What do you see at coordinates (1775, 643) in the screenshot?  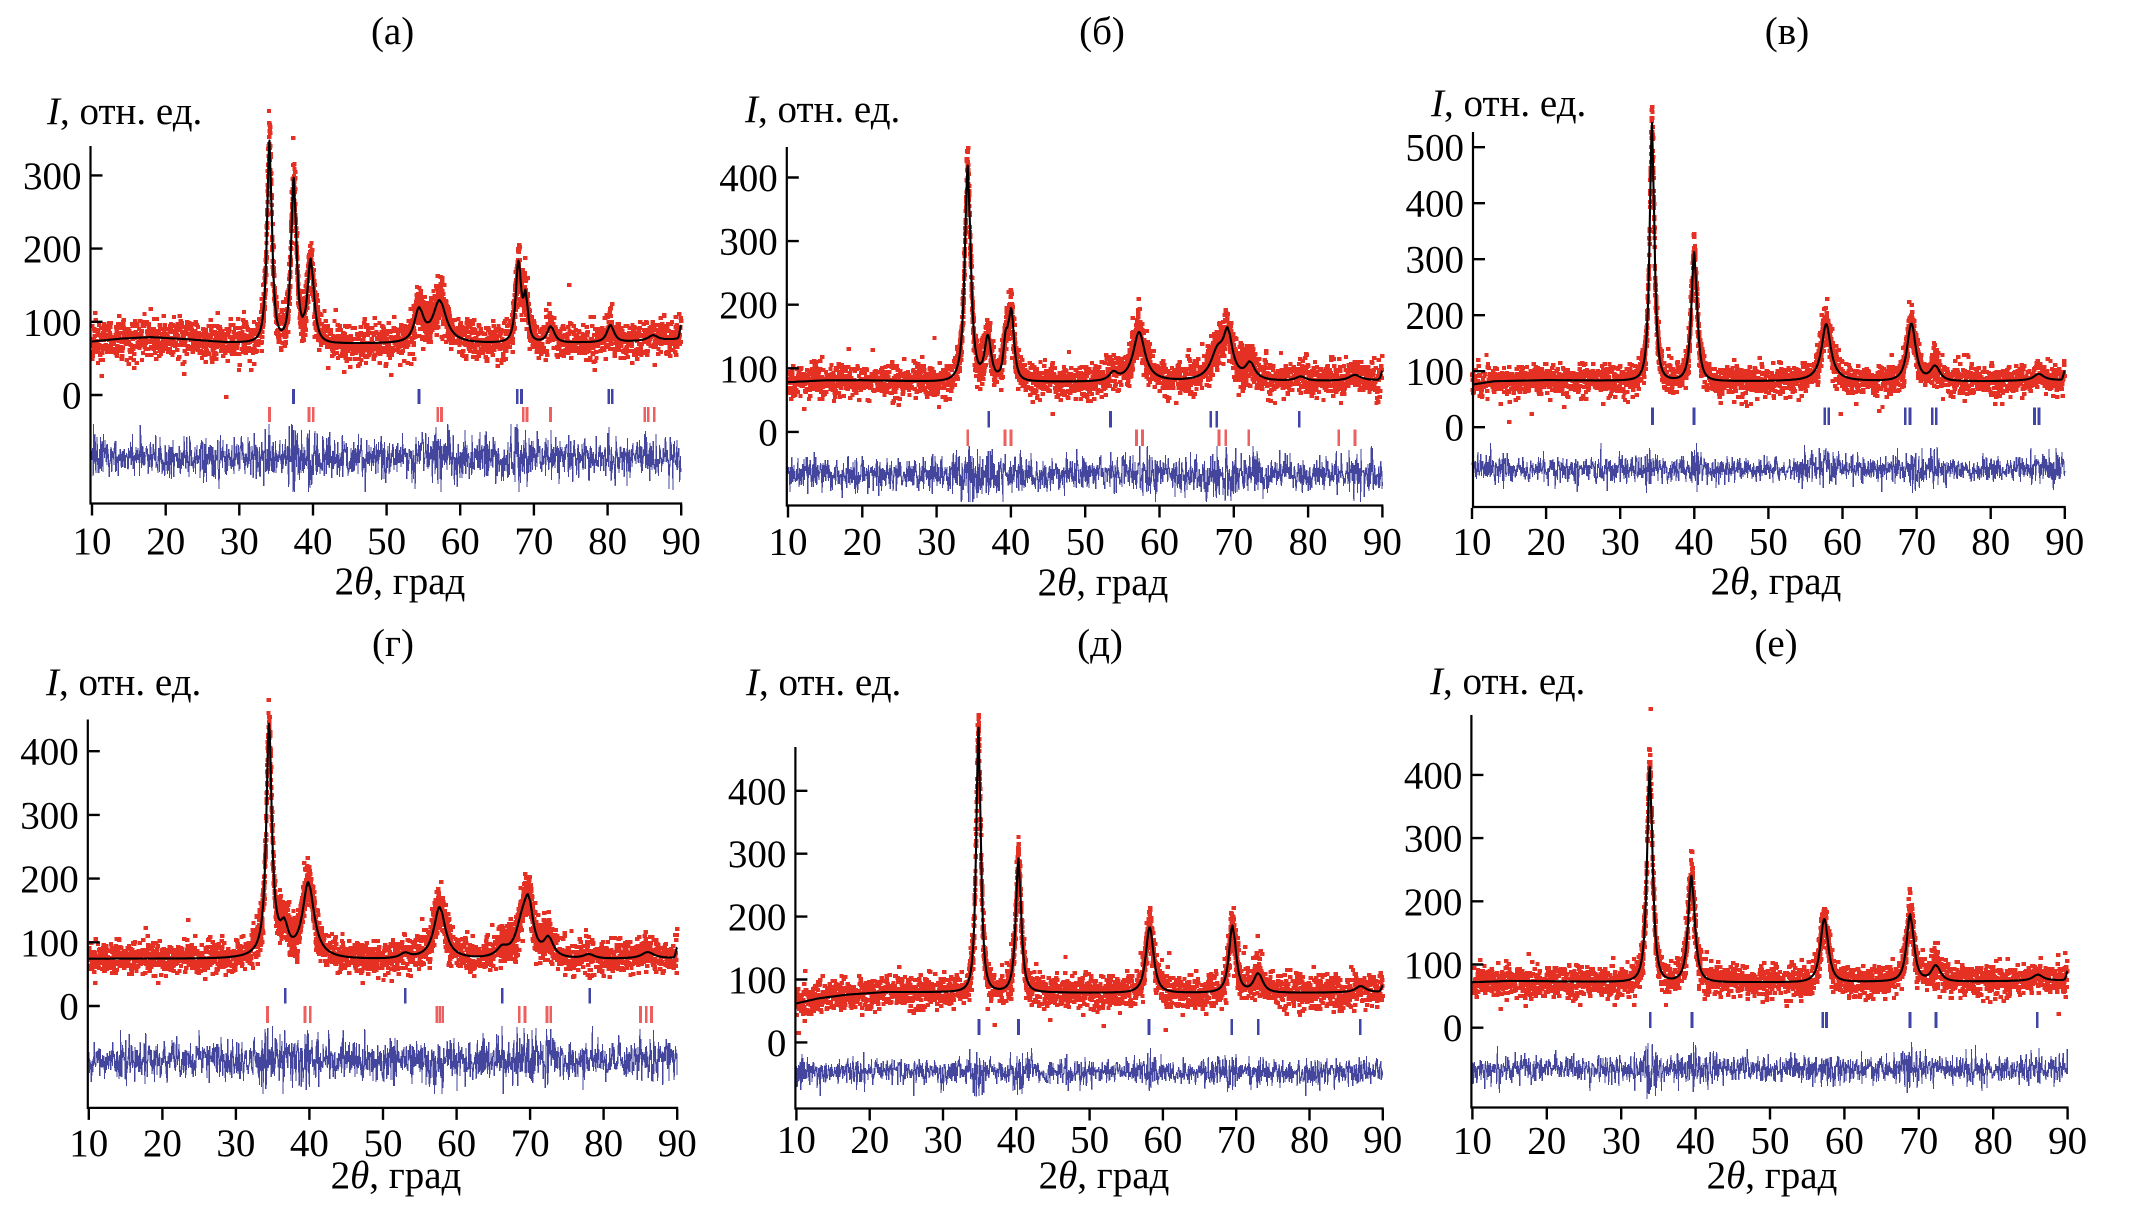 I see `svg-text: (е)` at bounding box center [1775, 643].